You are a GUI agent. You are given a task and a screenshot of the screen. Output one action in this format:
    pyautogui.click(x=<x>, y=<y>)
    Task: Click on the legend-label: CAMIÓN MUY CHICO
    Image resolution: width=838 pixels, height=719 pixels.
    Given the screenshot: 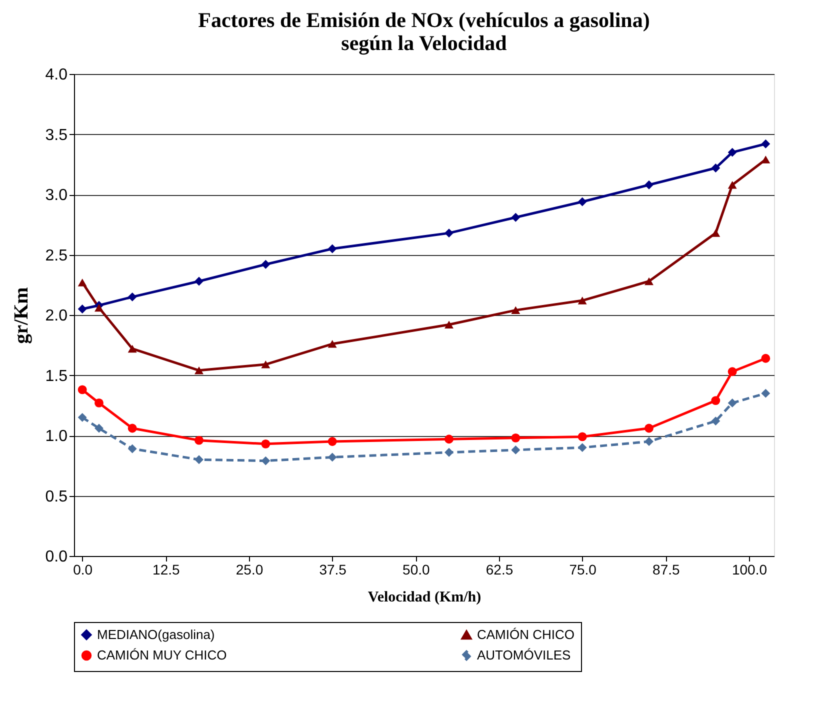 What is the action you would take?
    pyautogui.click(x=162, y=655)
    